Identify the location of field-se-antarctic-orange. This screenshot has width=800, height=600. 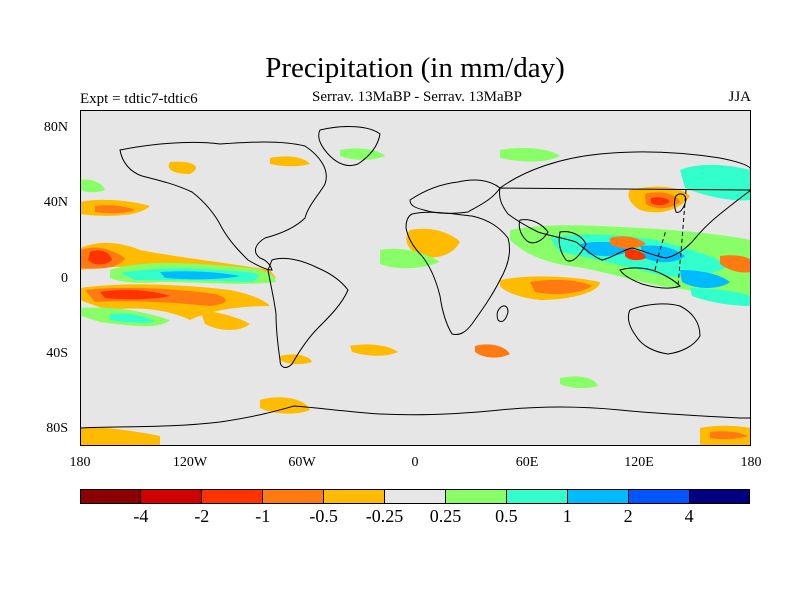
(729, 435).